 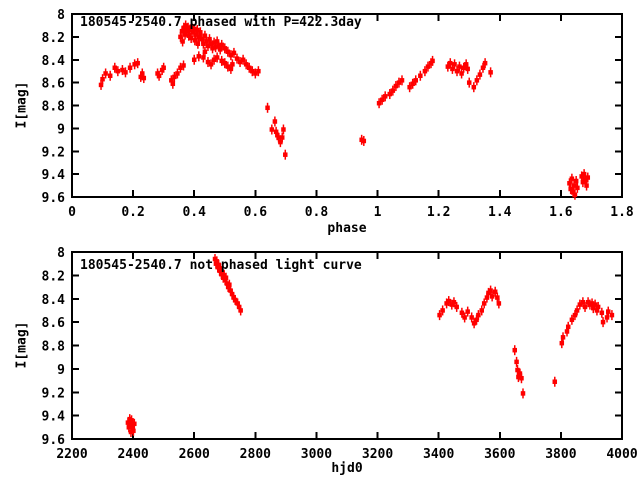 What do you see at coordinates (500, 212) in the screenshot?
I see `x-tick-label: 1.4` at bounding box center [500, 212].